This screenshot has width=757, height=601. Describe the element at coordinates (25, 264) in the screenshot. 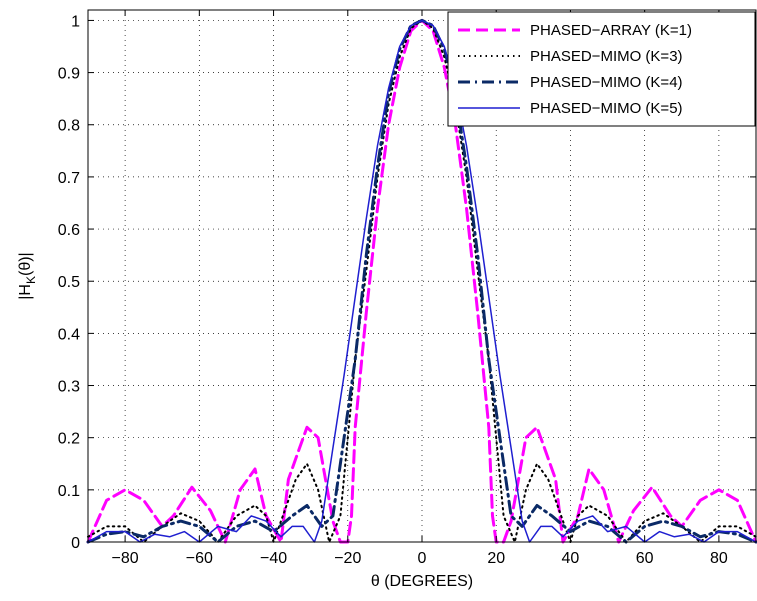

I see `y-axis-label-tail: (θ)|` at that location.